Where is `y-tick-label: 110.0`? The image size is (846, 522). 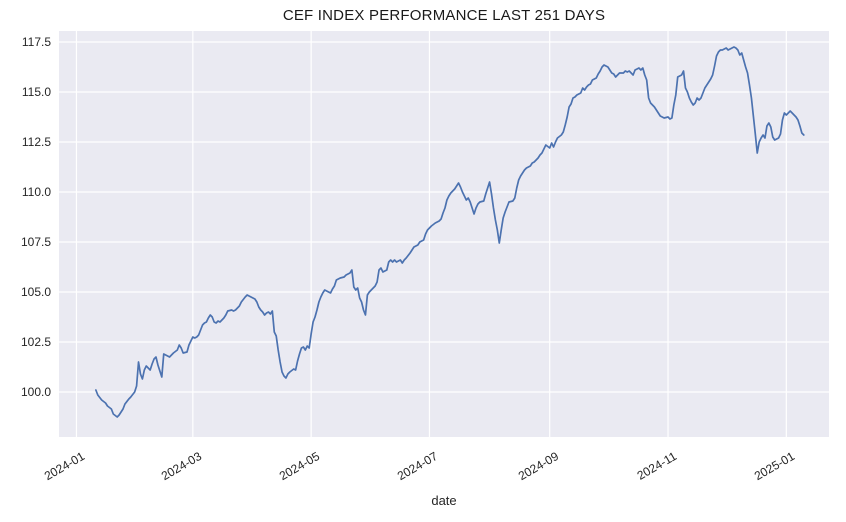 y-tick-label: 110.0 is located at coordinates (36, 192).